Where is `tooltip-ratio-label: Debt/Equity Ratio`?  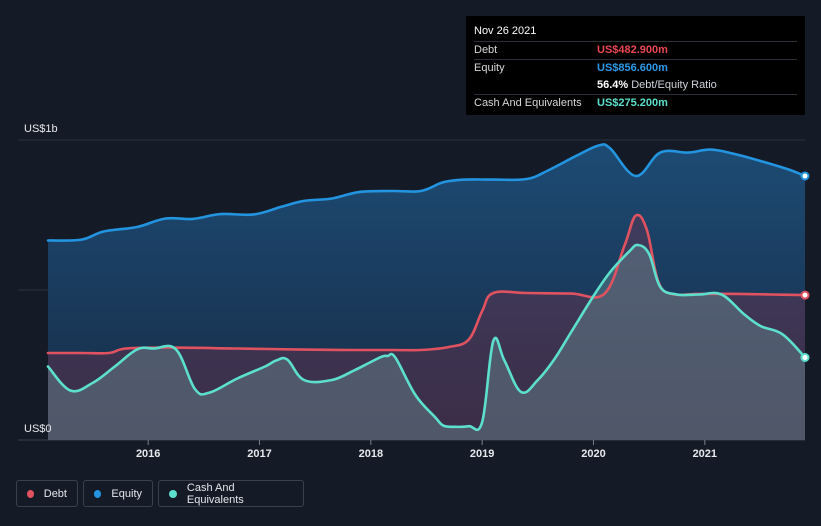 tooltip-ratio-label: Debt/Equity Ratio is located at coordinates (674, 85).